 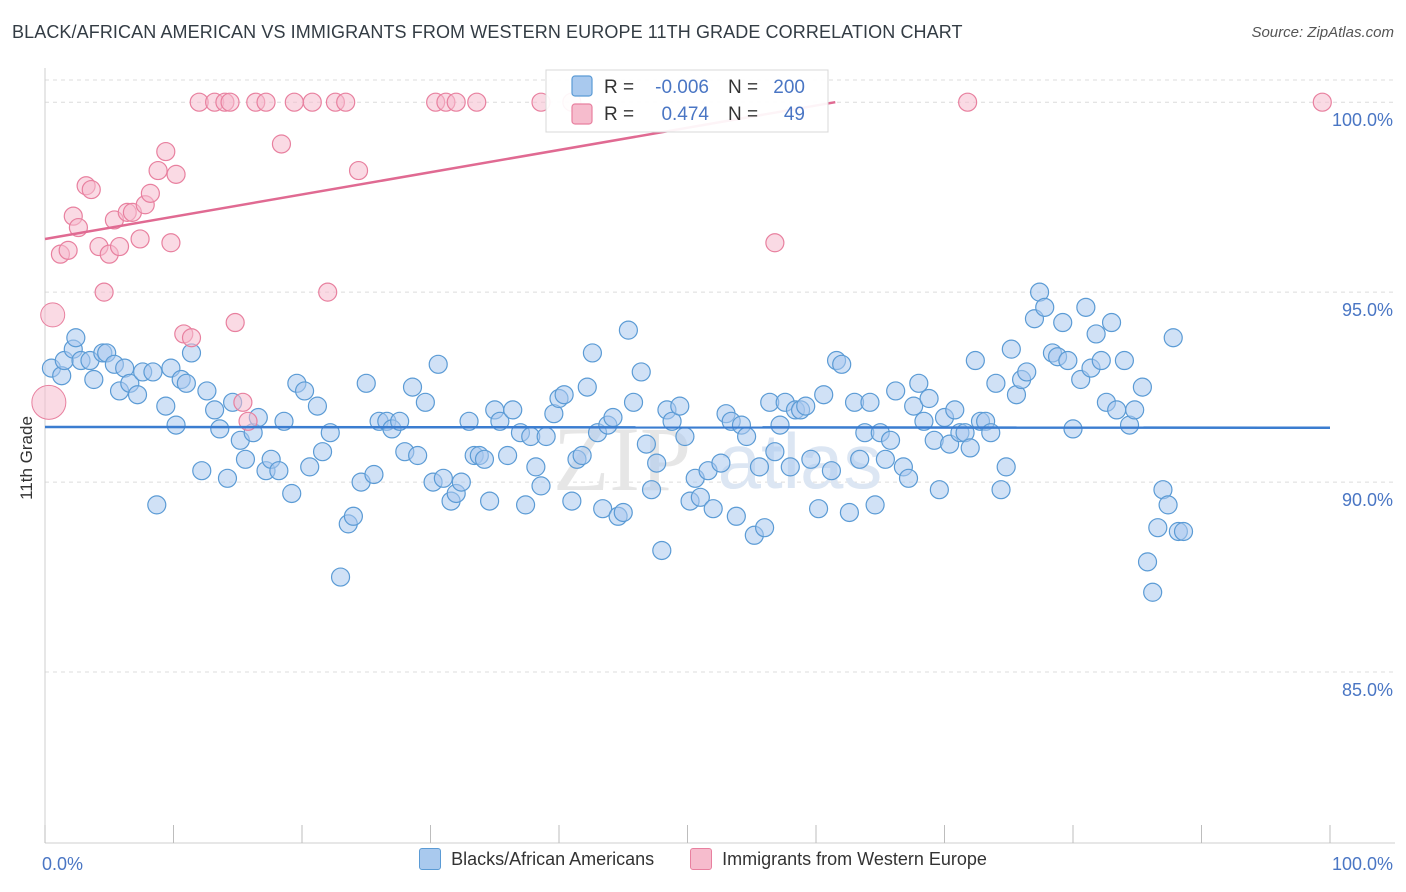 I want to click on n-label-pink: N =, so click(x=743, y=114).